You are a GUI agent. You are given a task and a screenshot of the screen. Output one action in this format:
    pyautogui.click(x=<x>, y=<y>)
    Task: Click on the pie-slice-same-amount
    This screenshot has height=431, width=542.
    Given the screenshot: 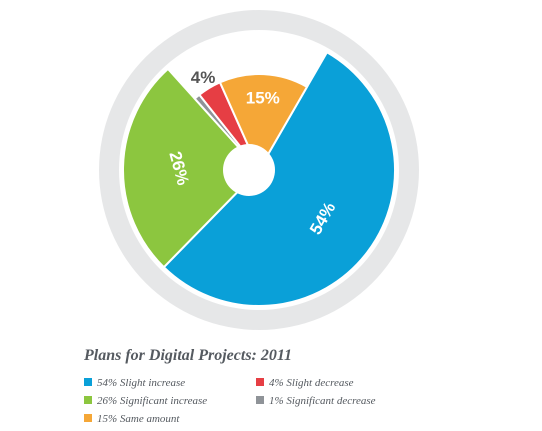 What is the action you would take?
    pyautogui.click(x=263, y=123)
    